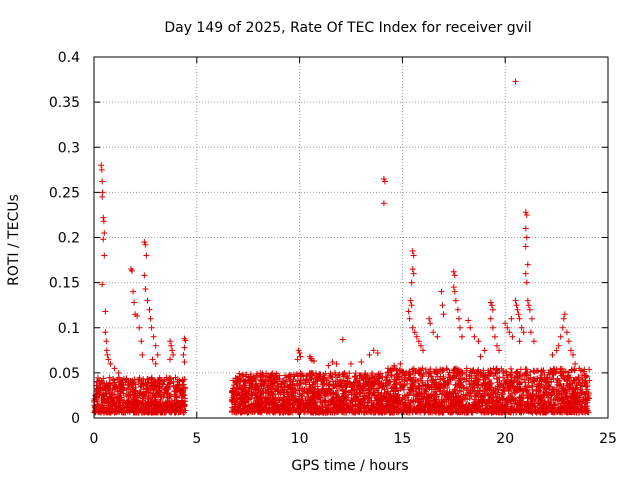 This screenshot has height=480, width=640. I want to click on y-tick-label: 0.05, so click(64, 374).